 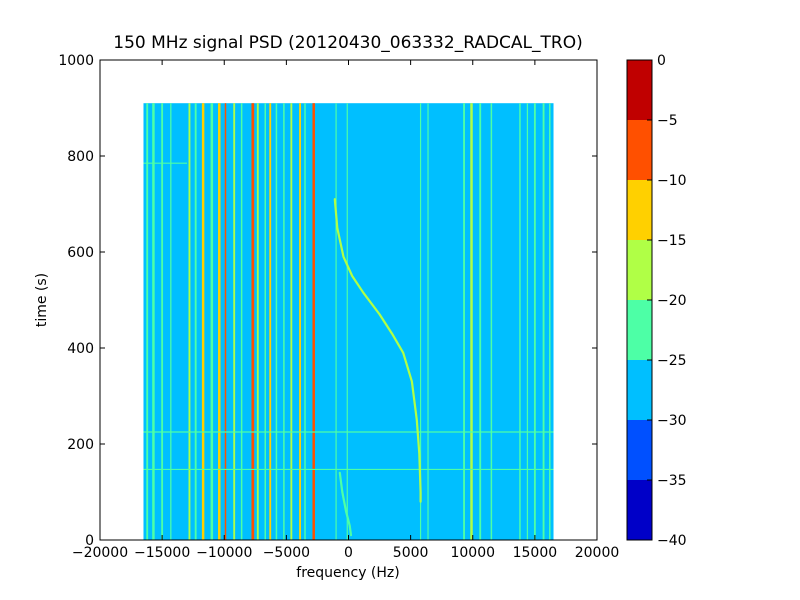 What do you see at coordinates (89, 541) in the screenshot?
I see `y-tick-label-0: 0` at bounding box center [89, 541].